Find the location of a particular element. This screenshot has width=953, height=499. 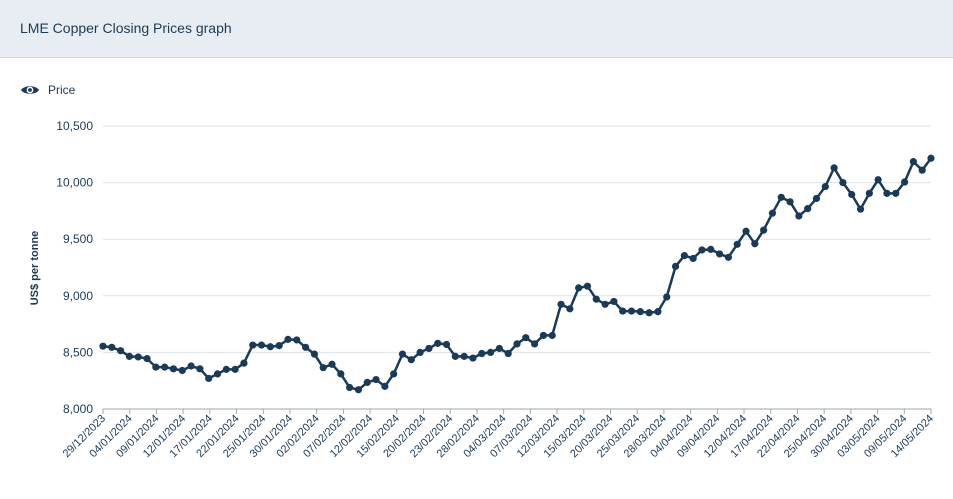

chart-title: LME Copper Closing Prices graph is located at coordinates (126, 28).